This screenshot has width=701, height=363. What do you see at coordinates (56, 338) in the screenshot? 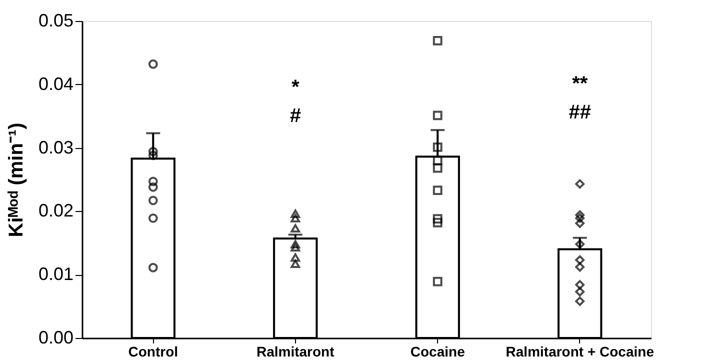
I see `y-tick-label: 0.00` at bounding box center [56, 338].